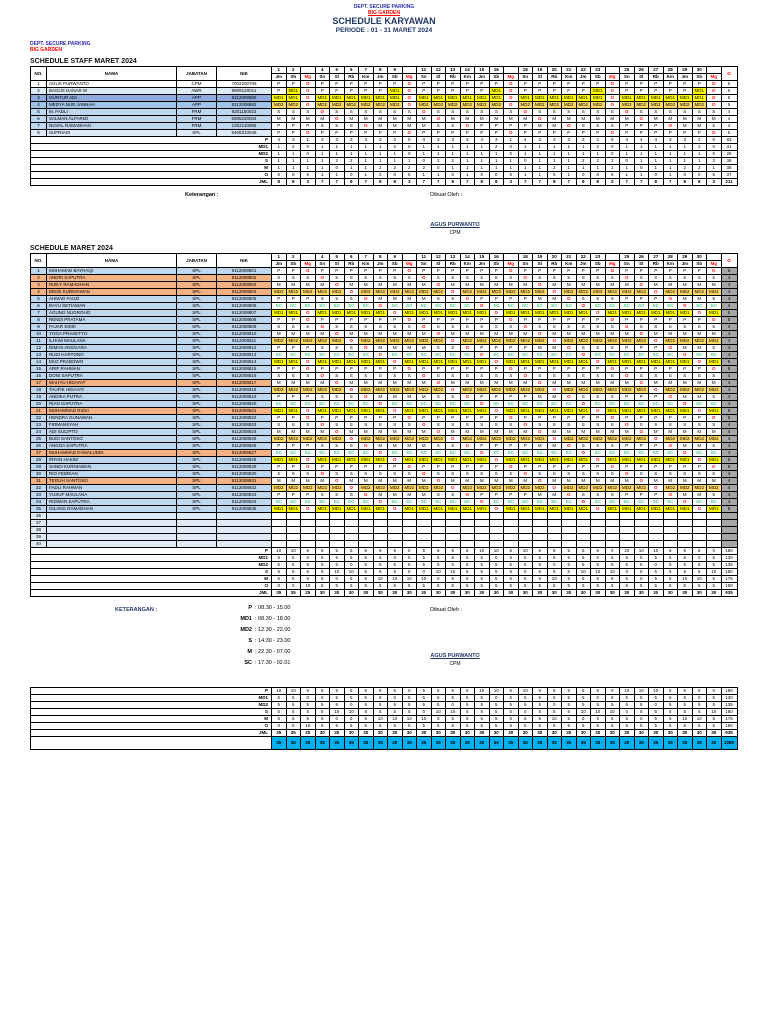 This screenshot has width=768, height=1024. I want to click on summary-count-cell: 4, so click(525, 140).